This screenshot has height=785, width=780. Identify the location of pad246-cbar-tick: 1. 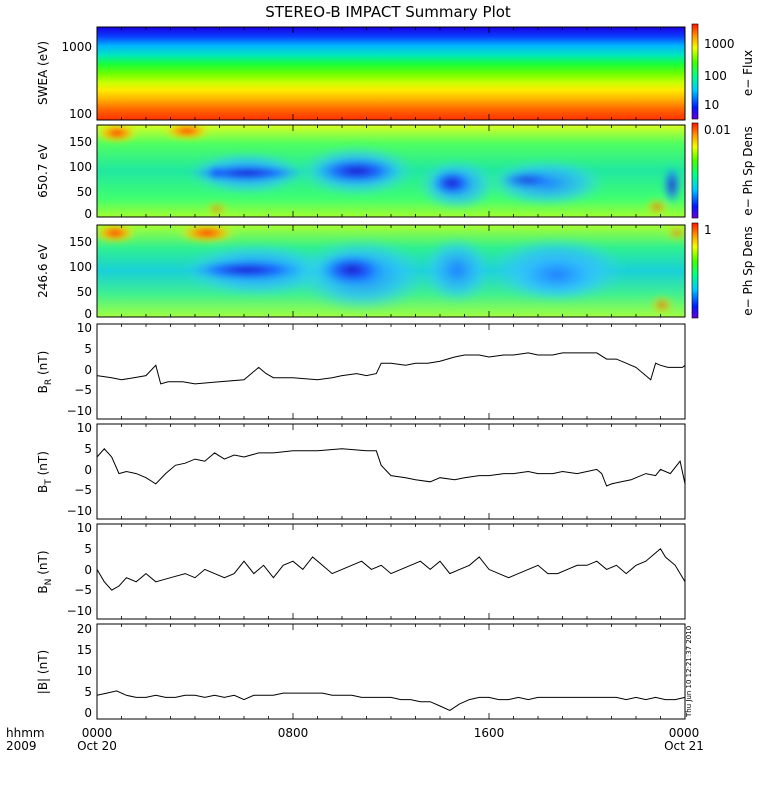
(708, 230).